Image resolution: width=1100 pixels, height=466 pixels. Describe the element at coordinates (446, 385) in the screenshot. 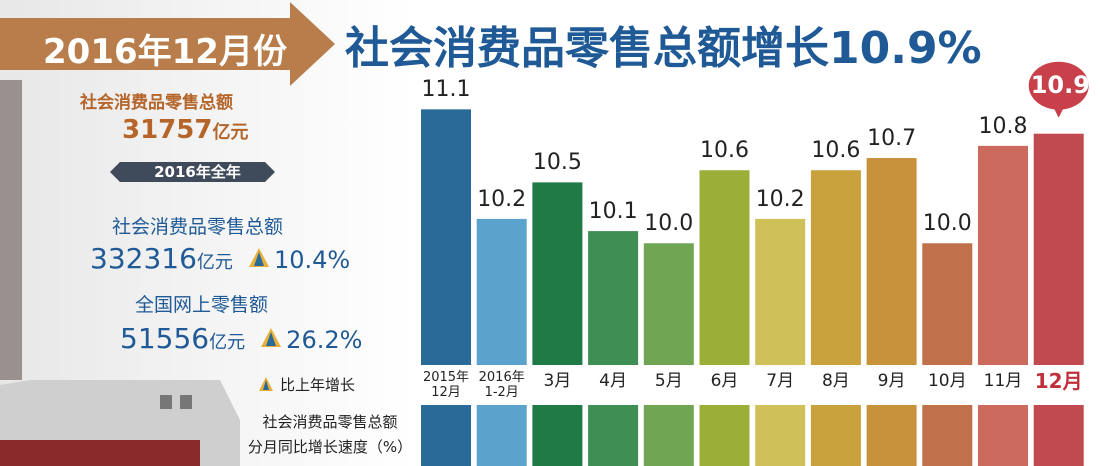

I see `x-tick-label: 2015年 12月` at that location.